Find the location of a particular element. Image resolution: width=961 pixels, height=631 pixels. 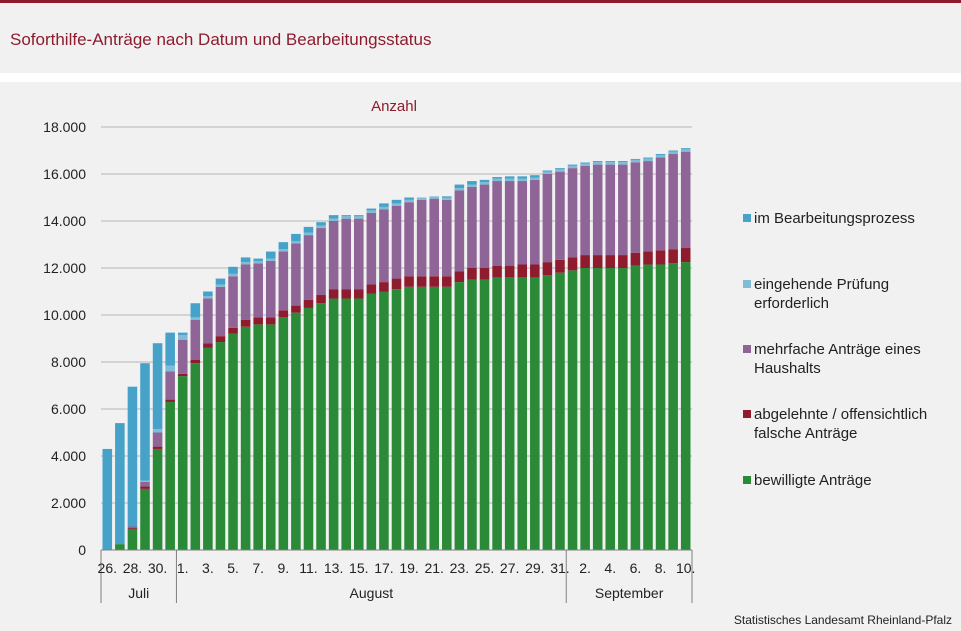

y-tick-label: 8.000 is located at coordinates (68, 362).